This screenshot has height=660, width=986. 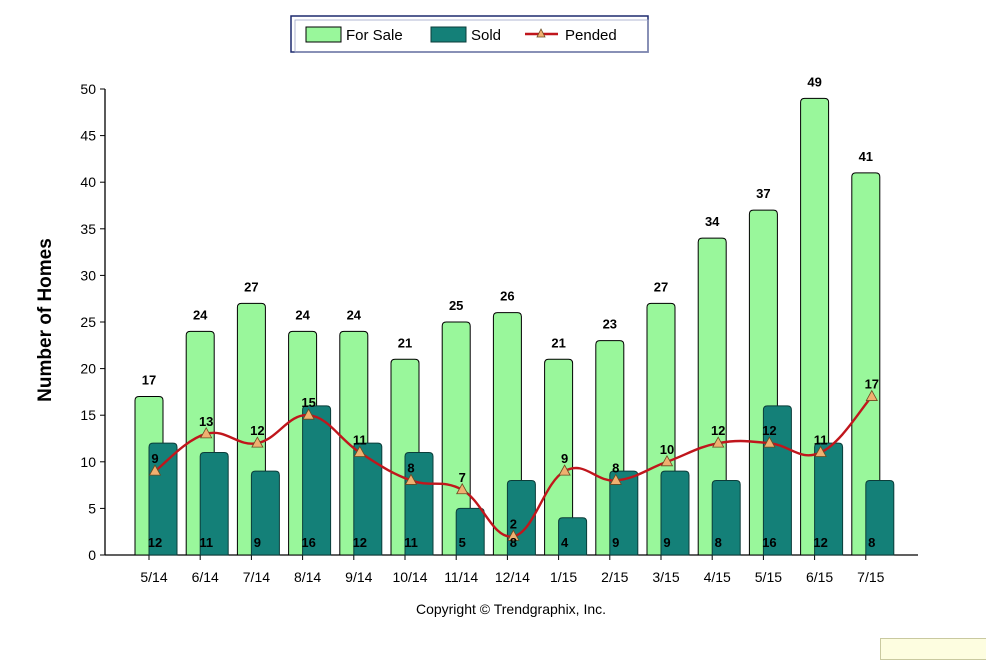 I want to click on copyright-text: Copyright © Trendgraphix, Inc., so click(x=511, y=609).